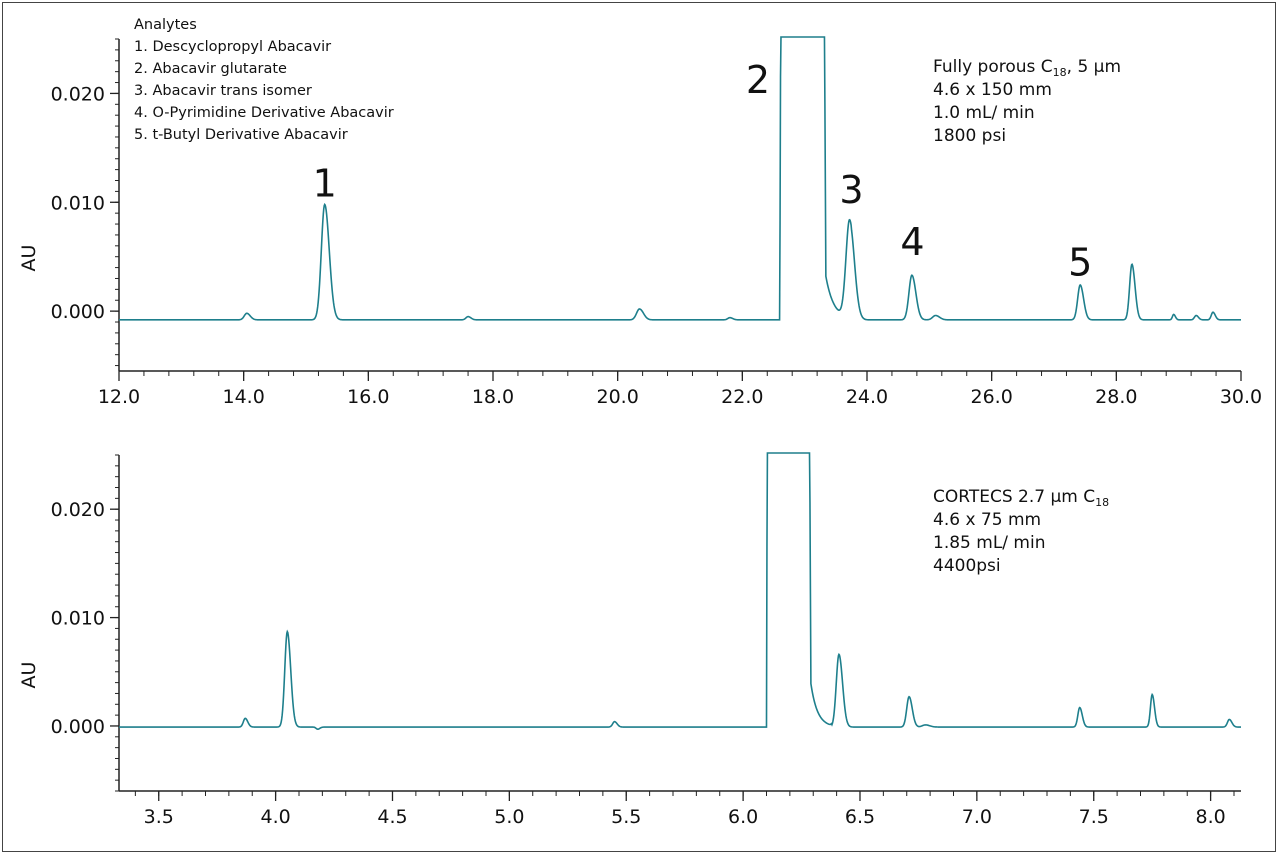 This screenshot has width=1280, height=856. What do you see at coordinates (368, 397) in the screenshot?
I see `top-x-tick-label: 16.0` at bounding box center [368, 397].